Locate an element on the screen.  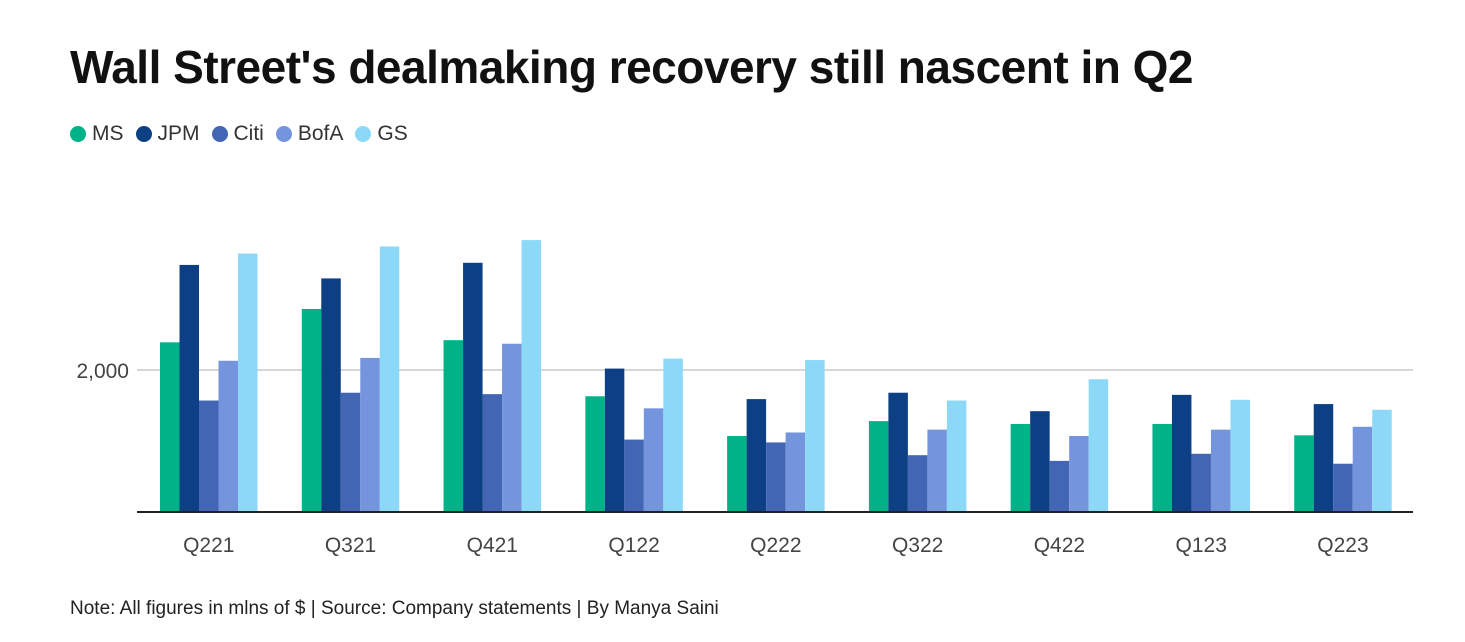
bar-ms-q322 is located at coordinates (878, 466).